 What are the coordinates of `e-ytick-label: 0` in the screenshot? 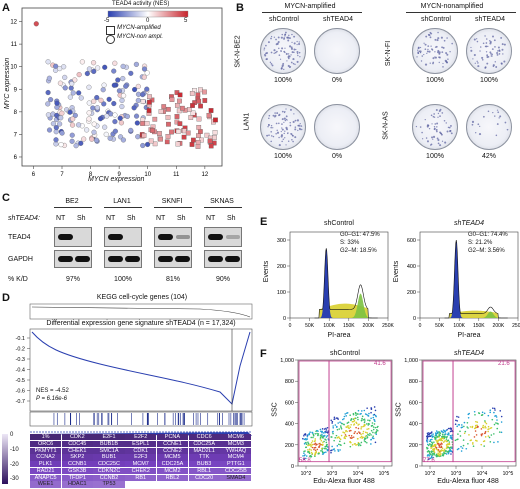 It's located at (414, 319).